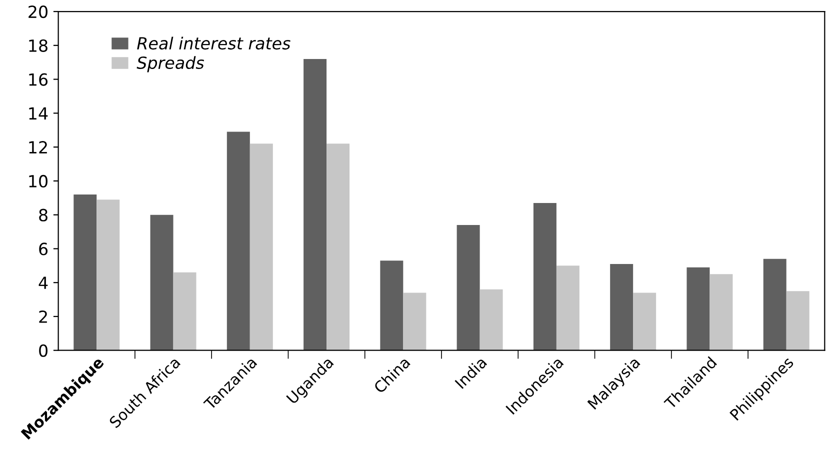 The image size is (833, 461). What do you see at coordinates (38, 45) in the screenshot?
I see `y-tick-label: 18` at bounding box center [38, 45].